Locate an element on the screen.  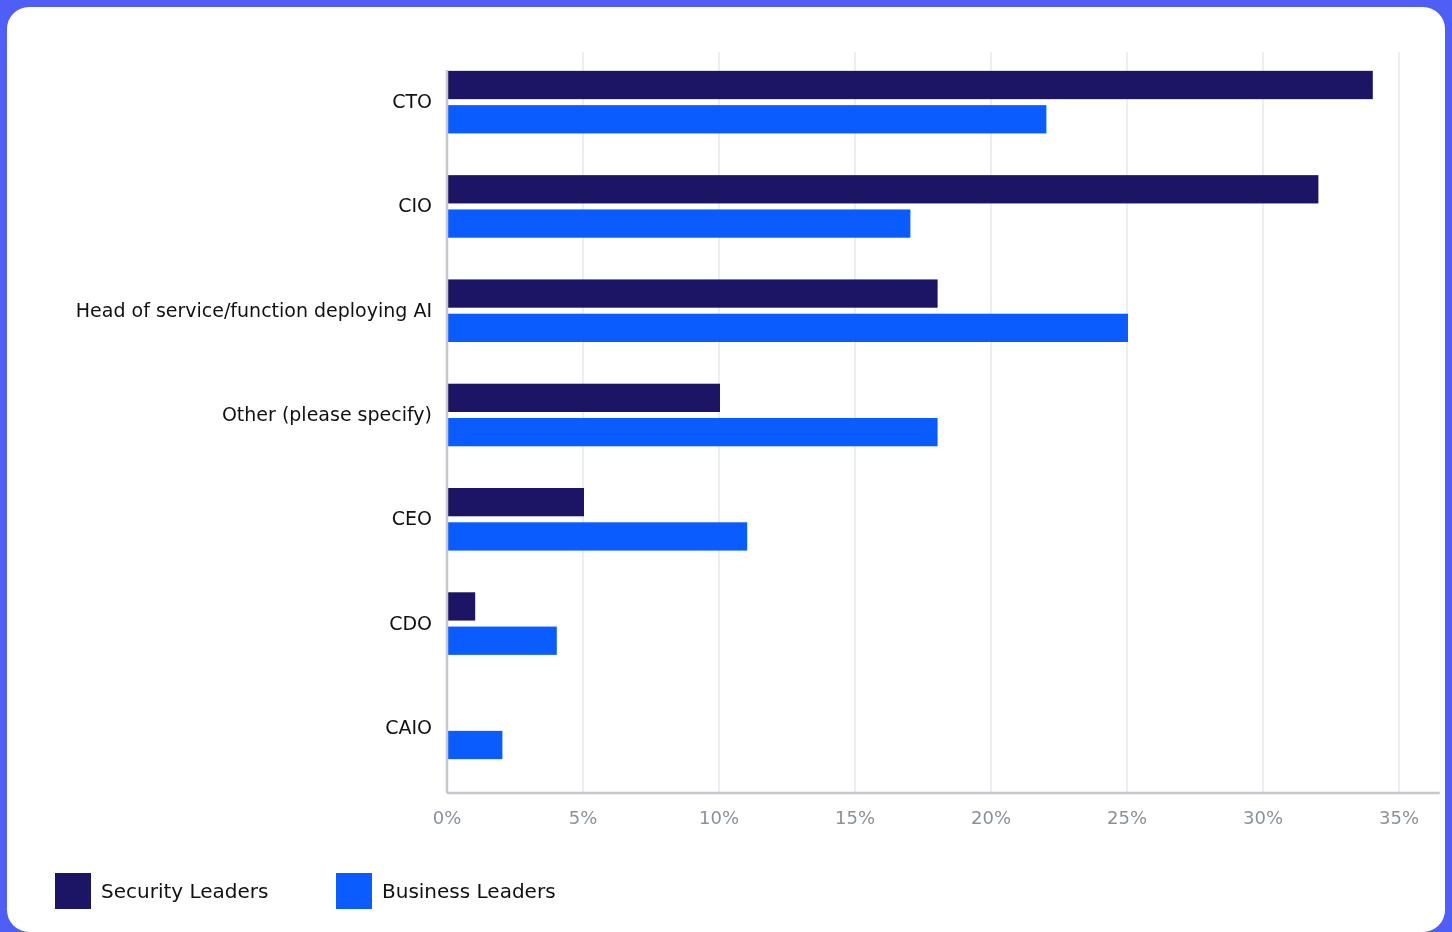
x-tick-label: 20% is located at coordinates (991, 817).